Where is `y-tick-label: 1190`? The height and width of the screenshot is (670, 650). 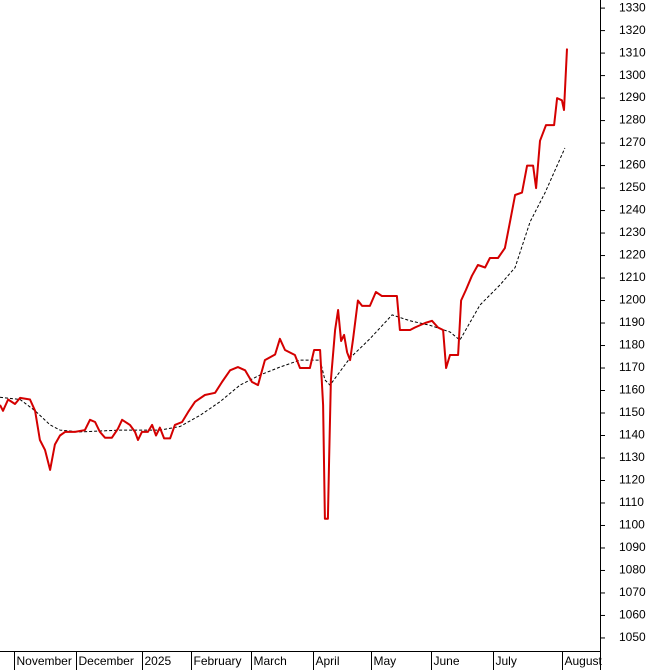 y-tick-label: 1190 is located at coordinates (632, 322).